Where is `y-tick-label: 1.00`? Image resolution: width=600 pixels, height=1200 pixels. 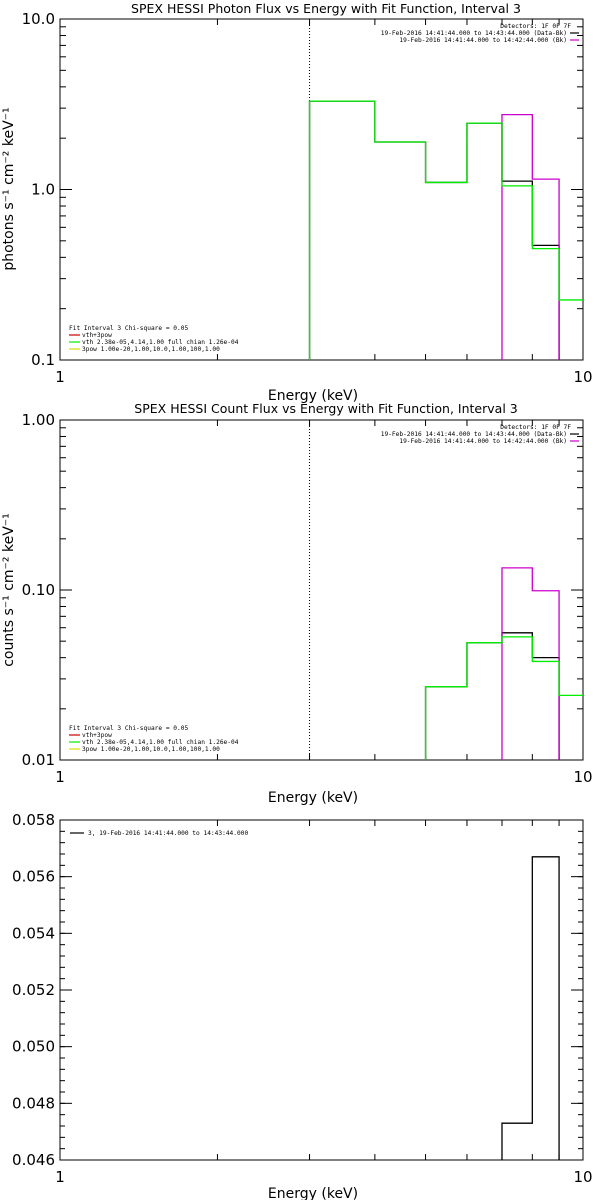
y-tick-label: 1.00 is located at coordinates (38, 420).